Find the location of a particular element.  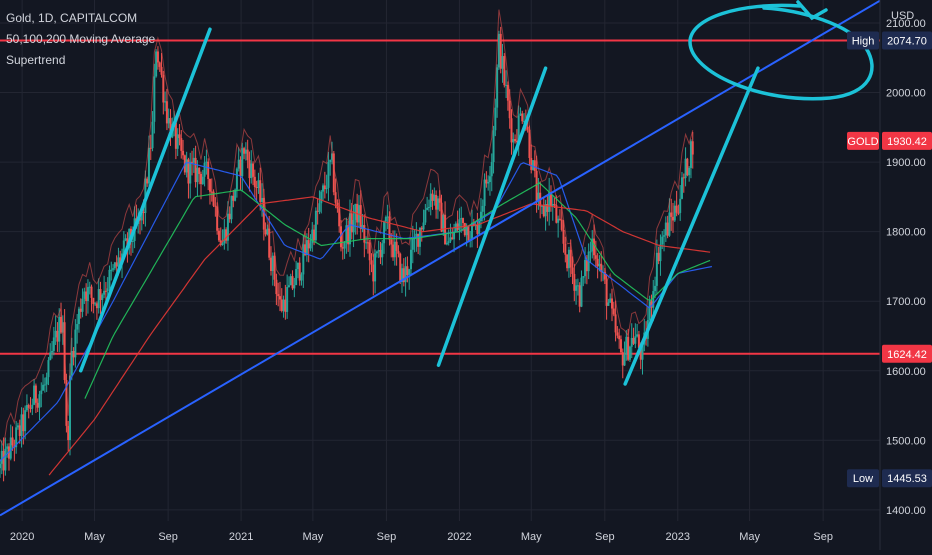

low-badge-value-bg is located at coordinates (907, 478).